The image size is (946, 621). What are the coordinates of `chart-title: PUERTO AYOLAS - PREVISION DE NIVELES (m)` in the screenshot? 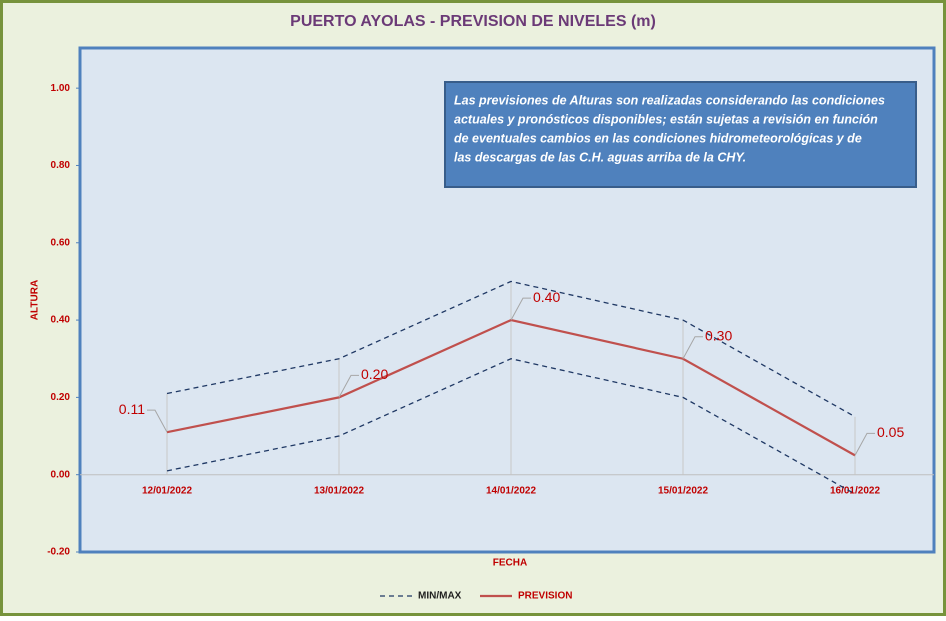 It's located at (473, 21).